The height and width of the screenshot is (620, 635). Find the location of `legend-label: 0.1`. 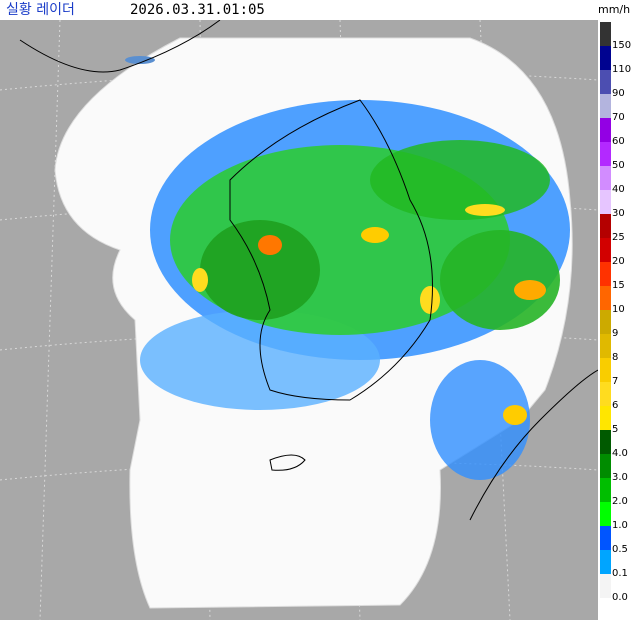

legend-label: 0.1 is located at coordinates (620, 573).